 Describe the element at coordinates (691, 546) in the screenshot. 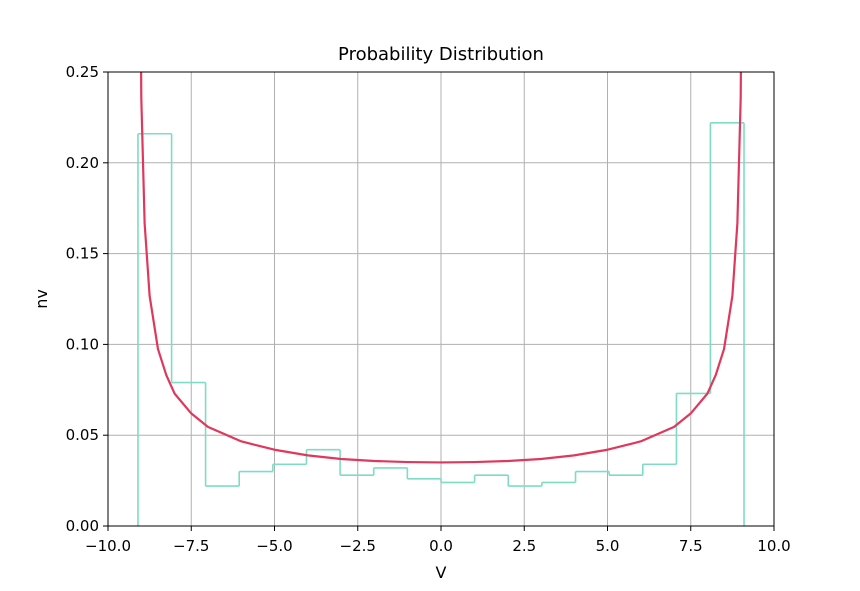

I see `x-tick-label: 7.5` at that location.